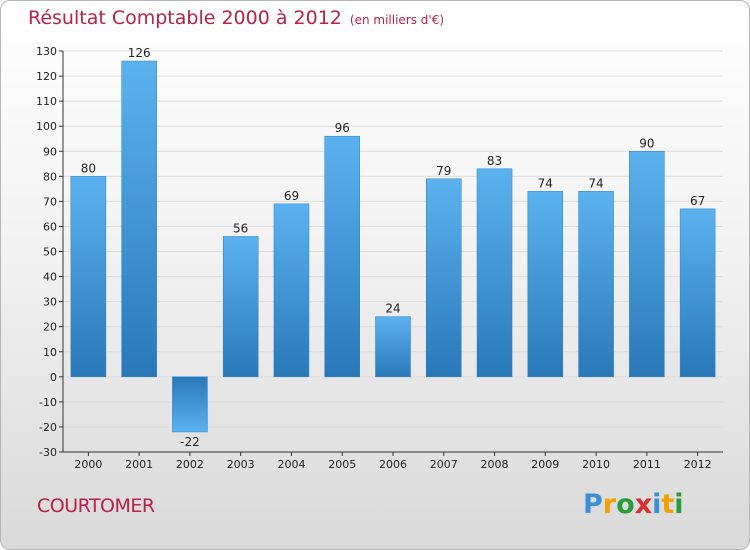 The height and width of the screenshot is (550, 750). Describe the element at coordinates (48, 402) in the screenshot. I see `y-tick-label: -10` at that location.